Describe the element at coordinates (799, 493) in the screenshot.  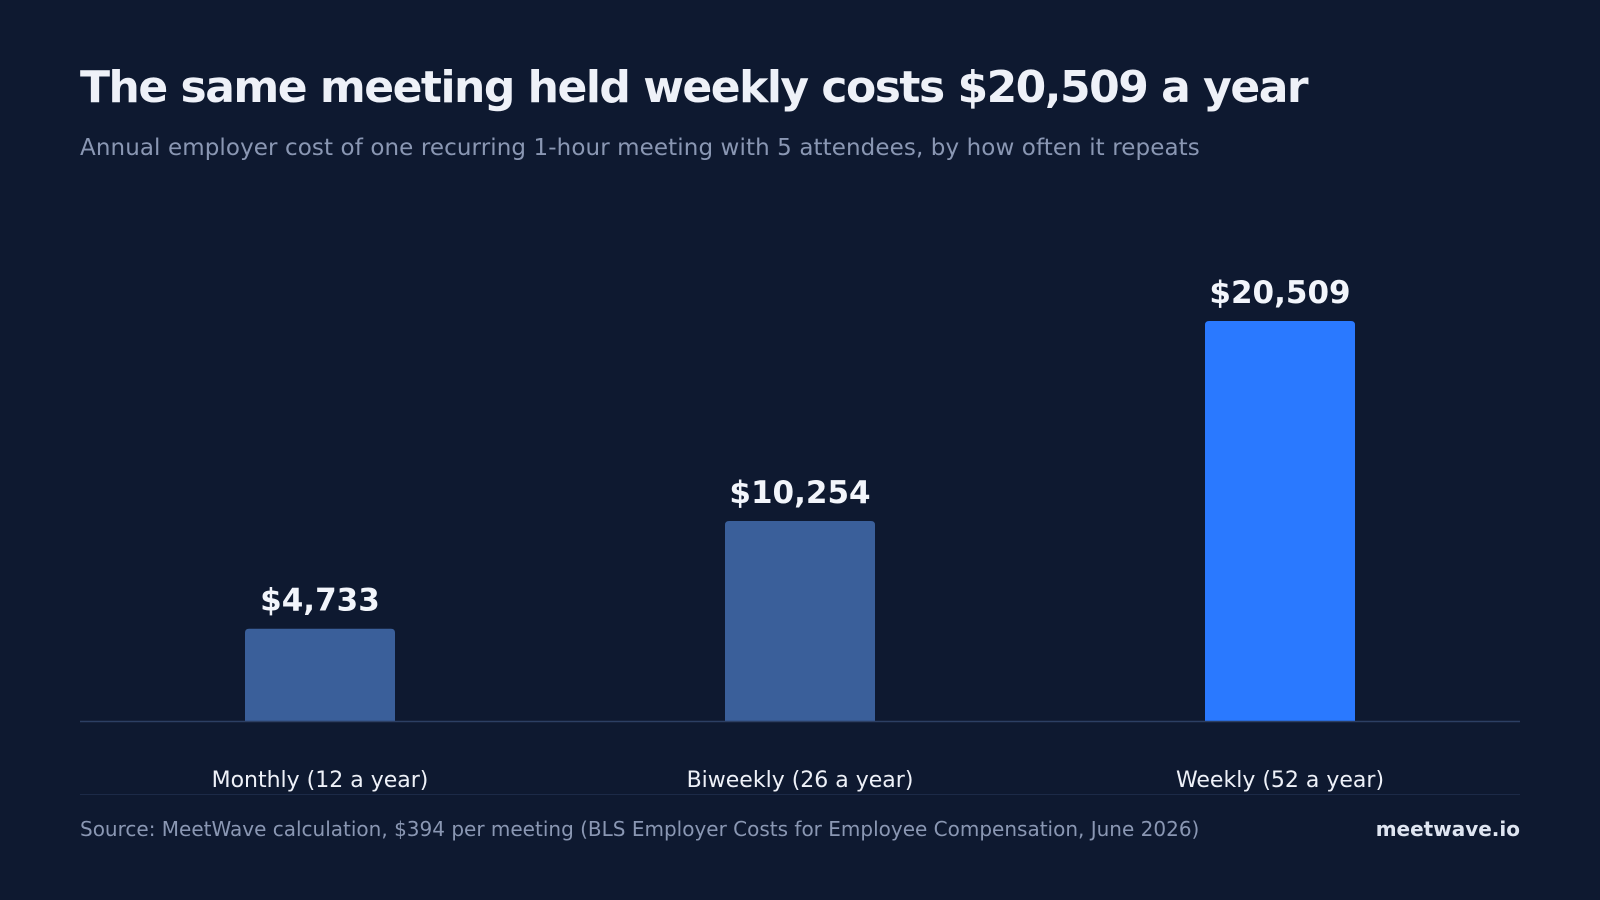
I see `bar-value-label-1: $10,254` at that location.